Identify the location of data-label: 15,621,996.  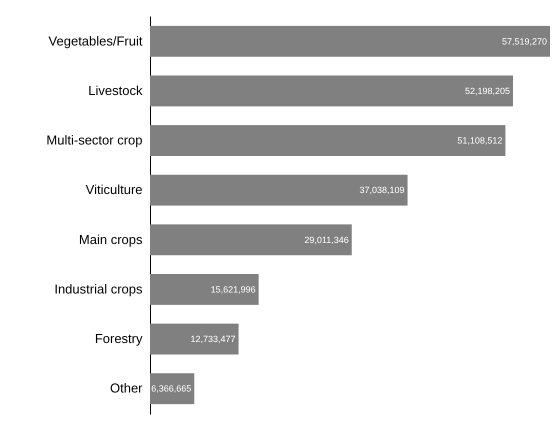
(233, 289).